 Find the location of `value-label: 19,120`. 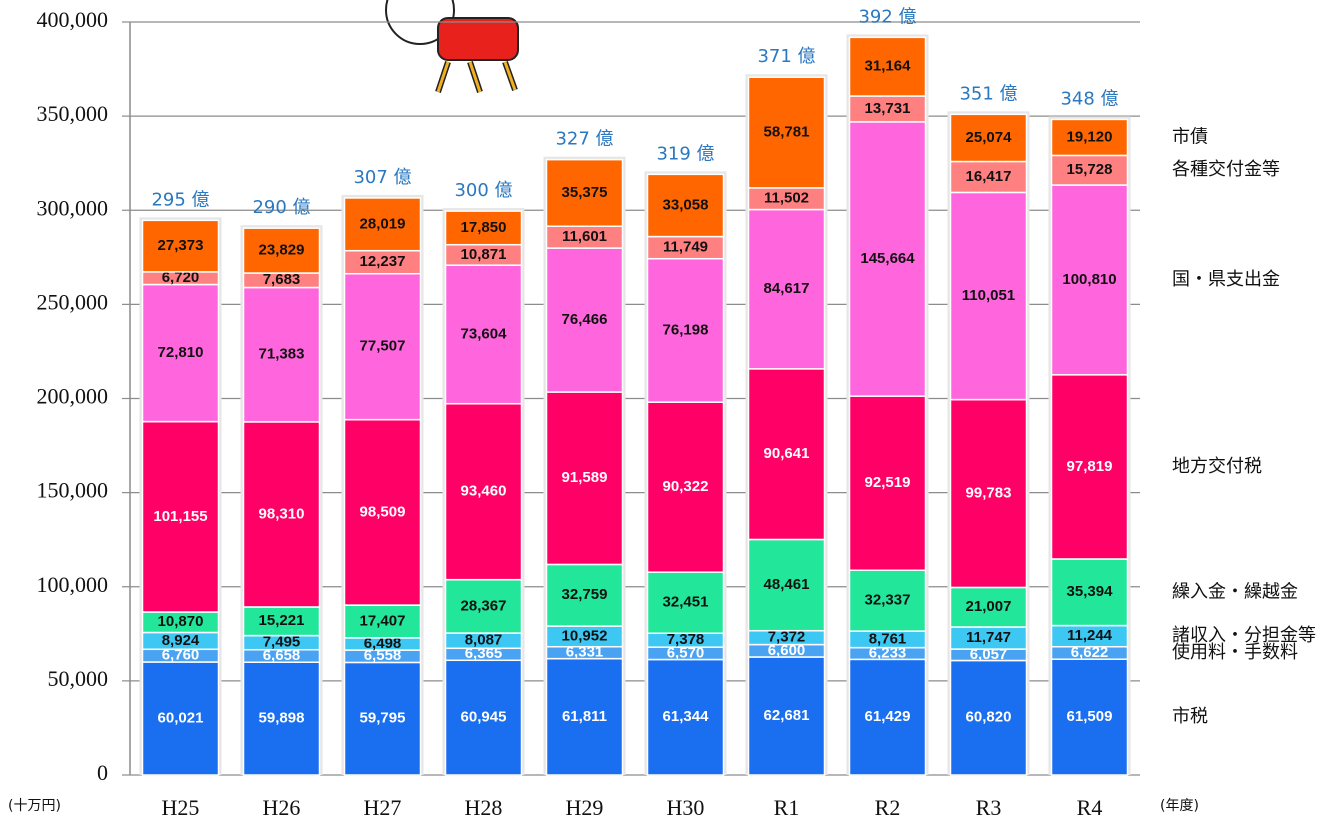

value-label: 19,120 is located at coordinates (1090, 136).